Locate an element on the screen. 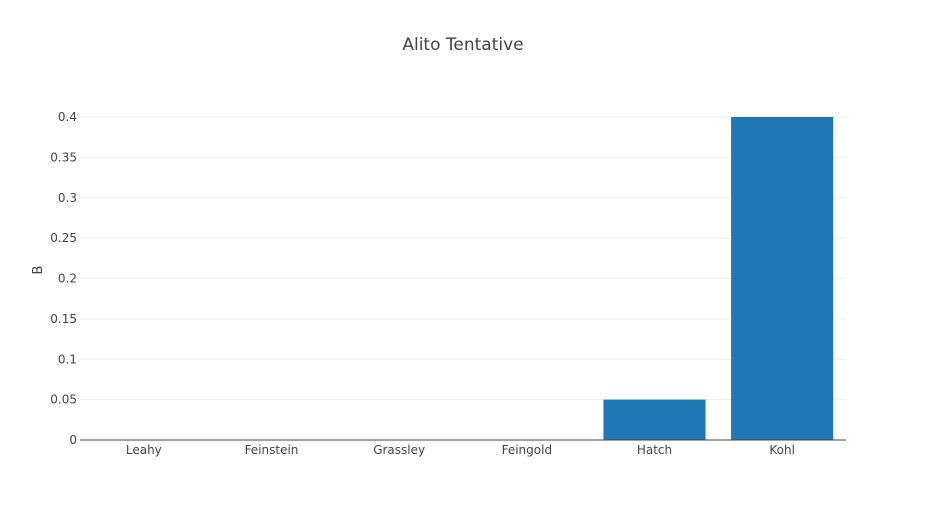 The image size is (926, 520). x-tick-label: Feinstein is located at coordinates (272, 450).